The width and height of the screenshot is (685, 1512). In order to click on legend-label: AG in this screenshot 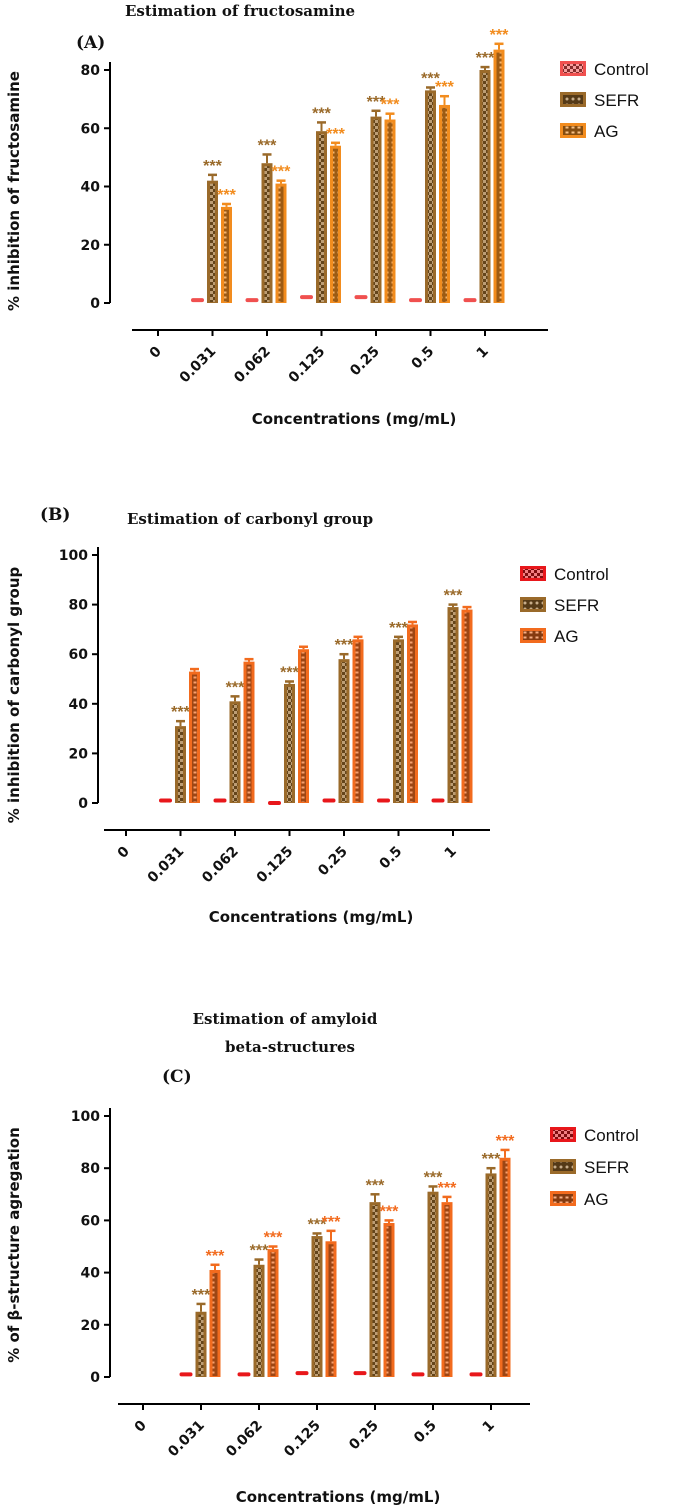, I will do `click(606, 131)`.